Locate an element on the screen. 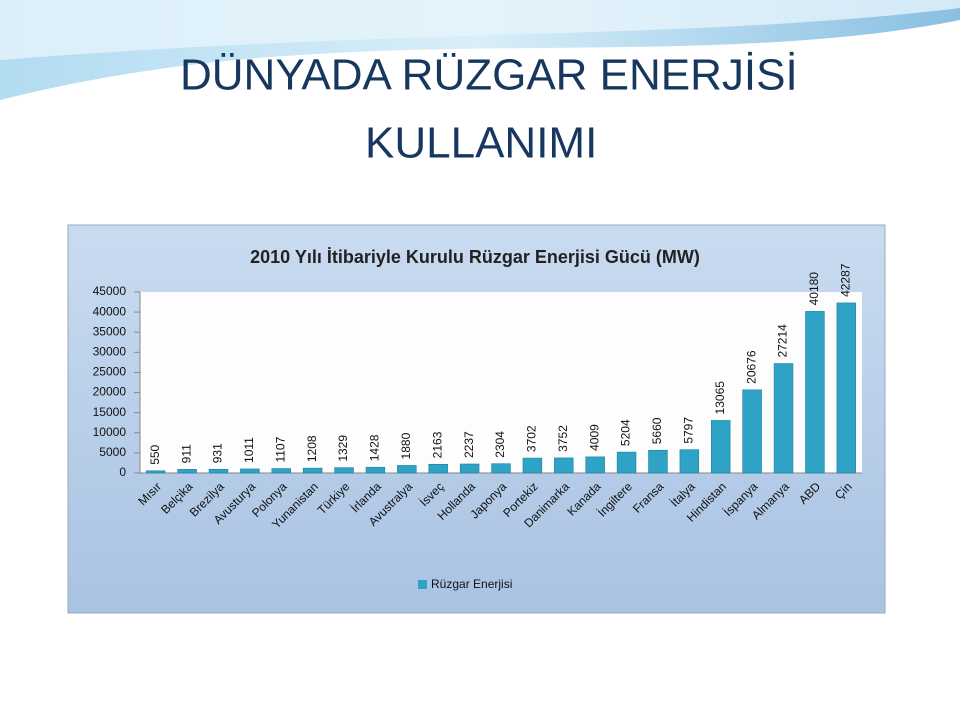 Image resolution: width=960 pixels, height=720 pixels. data-label: 911 is located at coordinates (186, 453).